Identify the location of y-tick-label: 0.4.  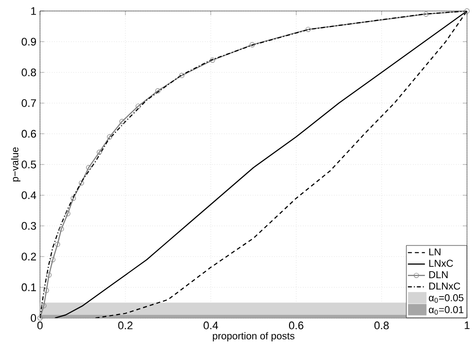
(29, 195).